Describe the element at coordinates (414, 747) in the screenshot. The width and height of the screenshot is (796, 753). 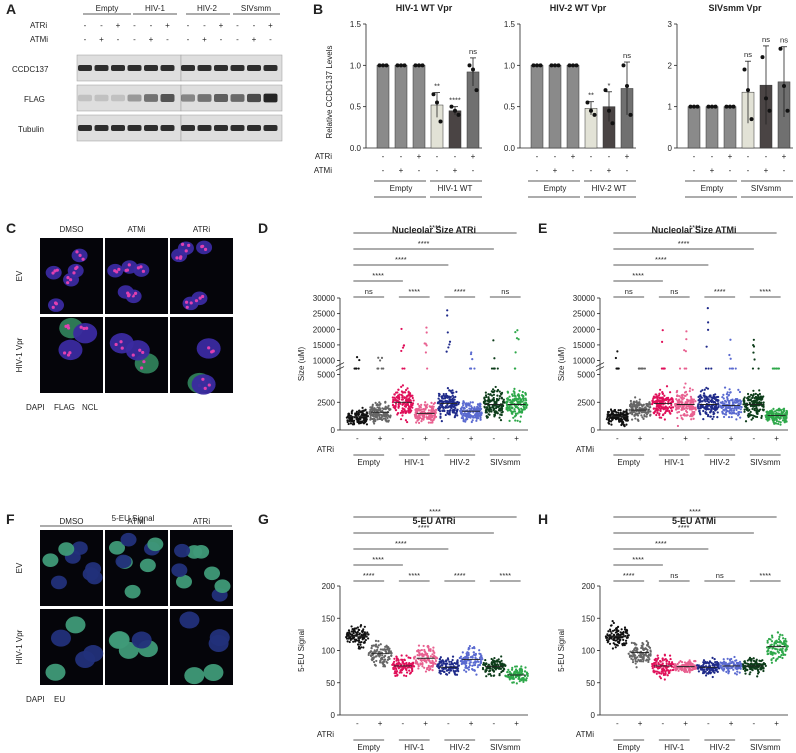
I see `group-label: HIV-1` at that location.